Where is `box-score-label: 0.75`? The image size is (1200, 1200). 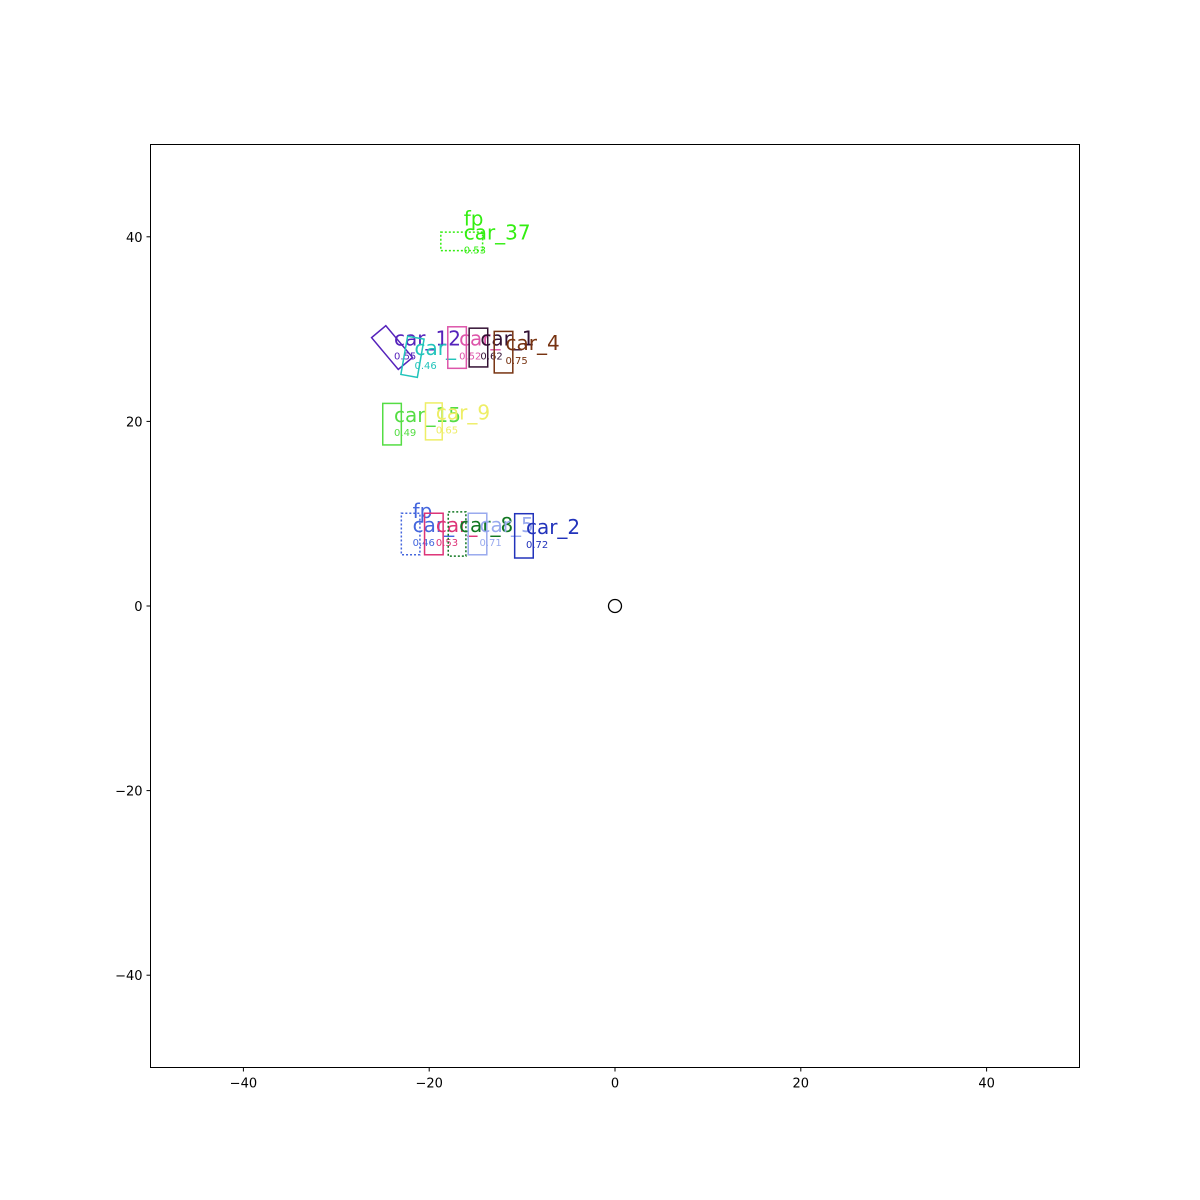 box-score-label: 0.75 is located at coordinates (517, 361).